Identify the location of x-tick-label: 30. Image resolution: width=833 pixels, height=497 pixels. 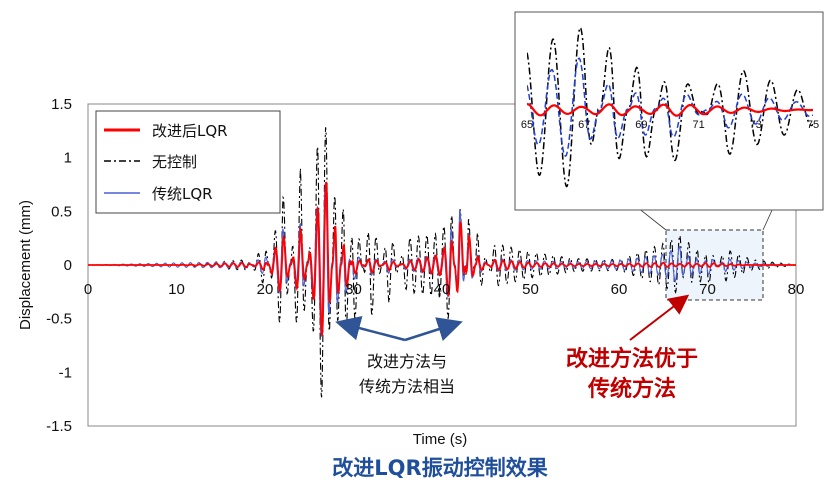
(353, 289).